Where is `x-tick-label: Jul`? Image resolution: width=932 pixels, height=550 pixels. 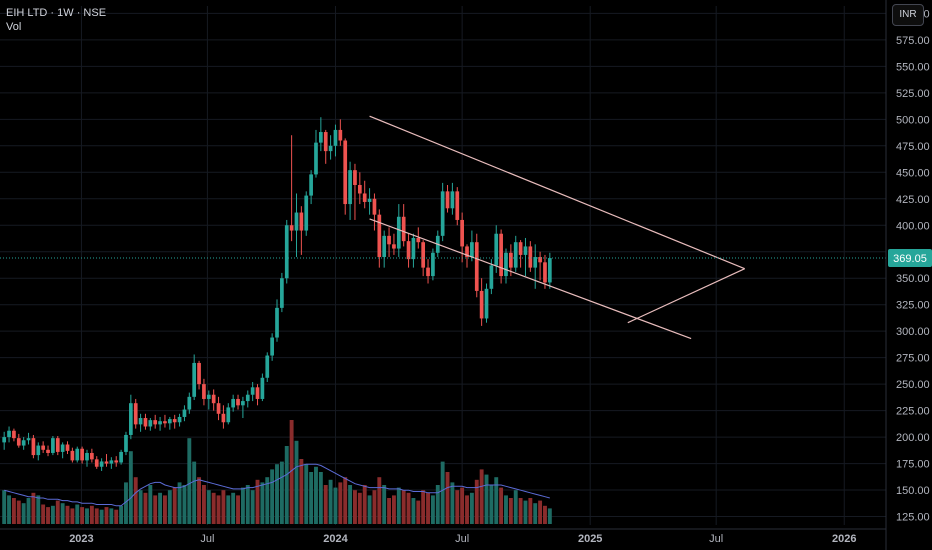 x-tick-label: Jul is located at coordinates (207, 539).